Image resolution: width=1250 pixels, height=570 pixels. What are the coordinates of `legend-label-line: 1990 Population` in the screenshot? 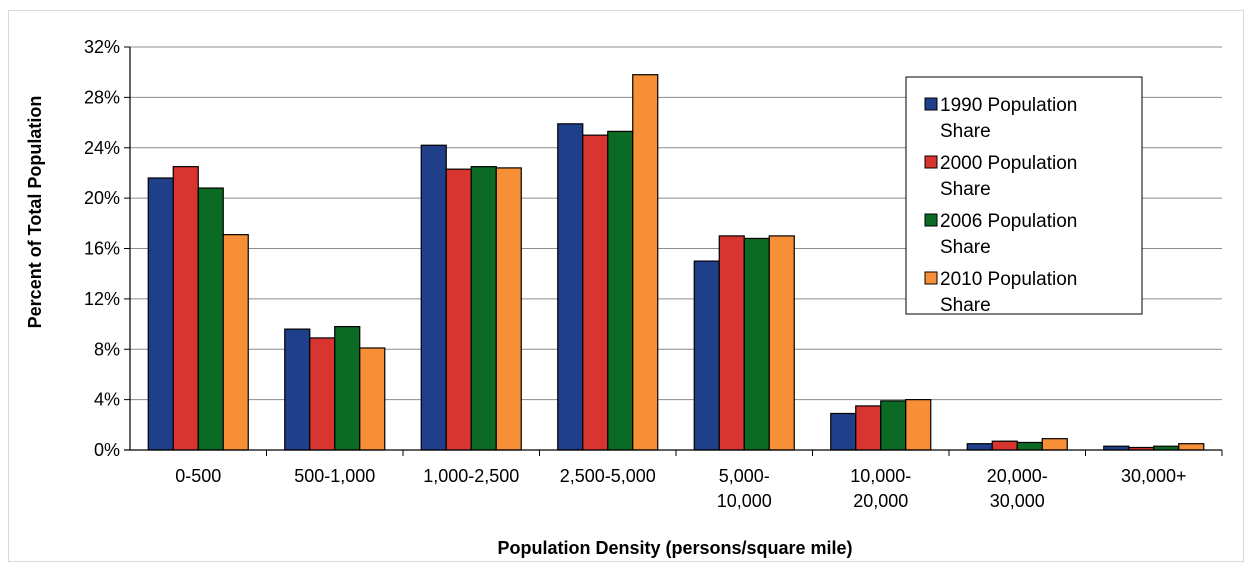 It's located at (1008, 105).